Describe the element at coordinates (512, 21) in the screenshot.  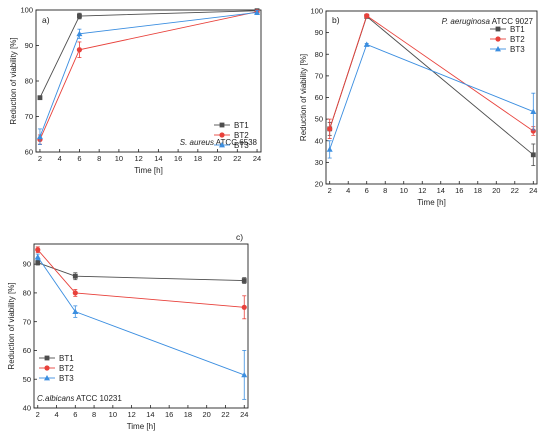
I see `organism-strain: ATCC 9027` at that location.